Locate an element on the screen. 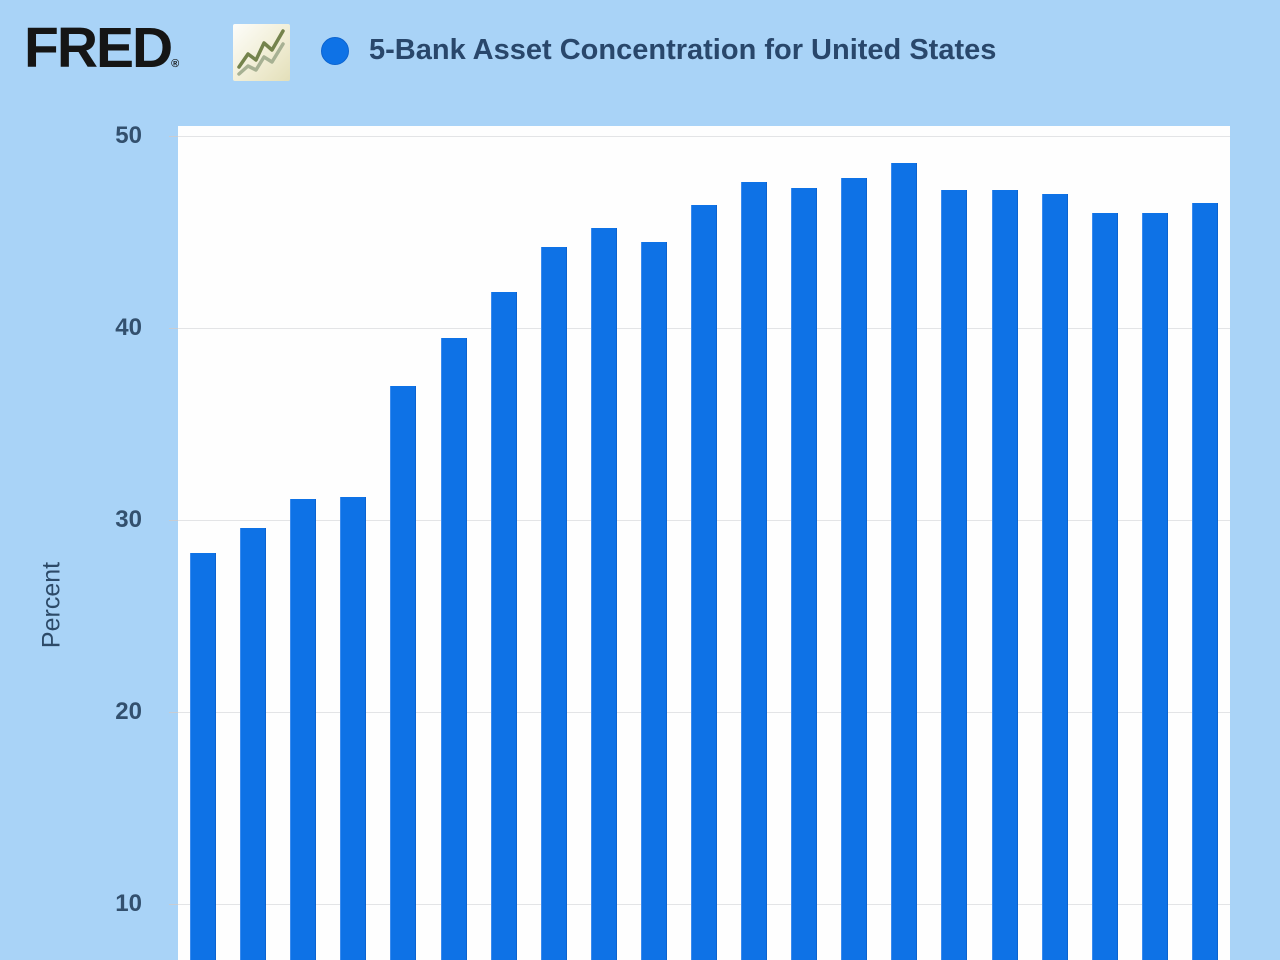 This screenshot has width=1280, height=960. y-axis-title: Percent is located at coordinates (51, 605).